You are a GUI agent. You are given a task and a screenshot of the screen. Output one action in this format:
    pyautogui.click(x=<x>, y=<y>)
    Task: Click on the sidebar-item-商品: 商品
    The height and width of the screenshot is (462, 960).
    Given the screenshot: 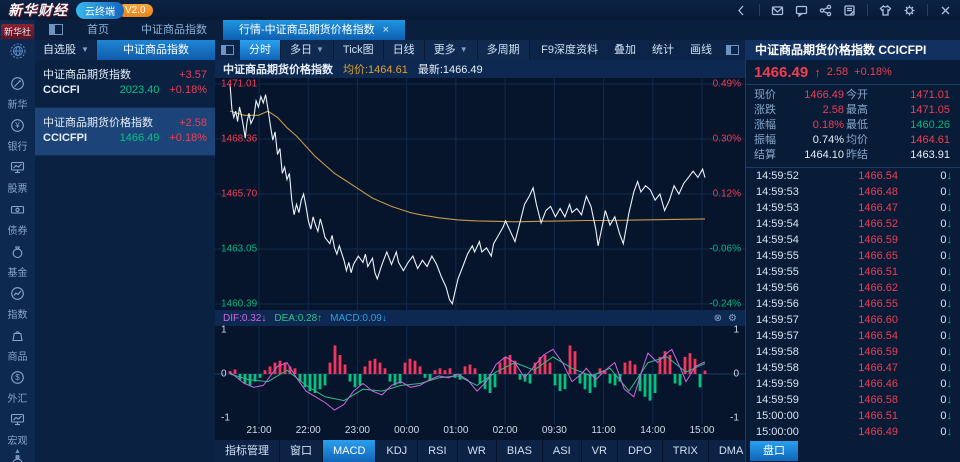 What is the action you would take?
    pyautogui.click(x=17, y=345)
    